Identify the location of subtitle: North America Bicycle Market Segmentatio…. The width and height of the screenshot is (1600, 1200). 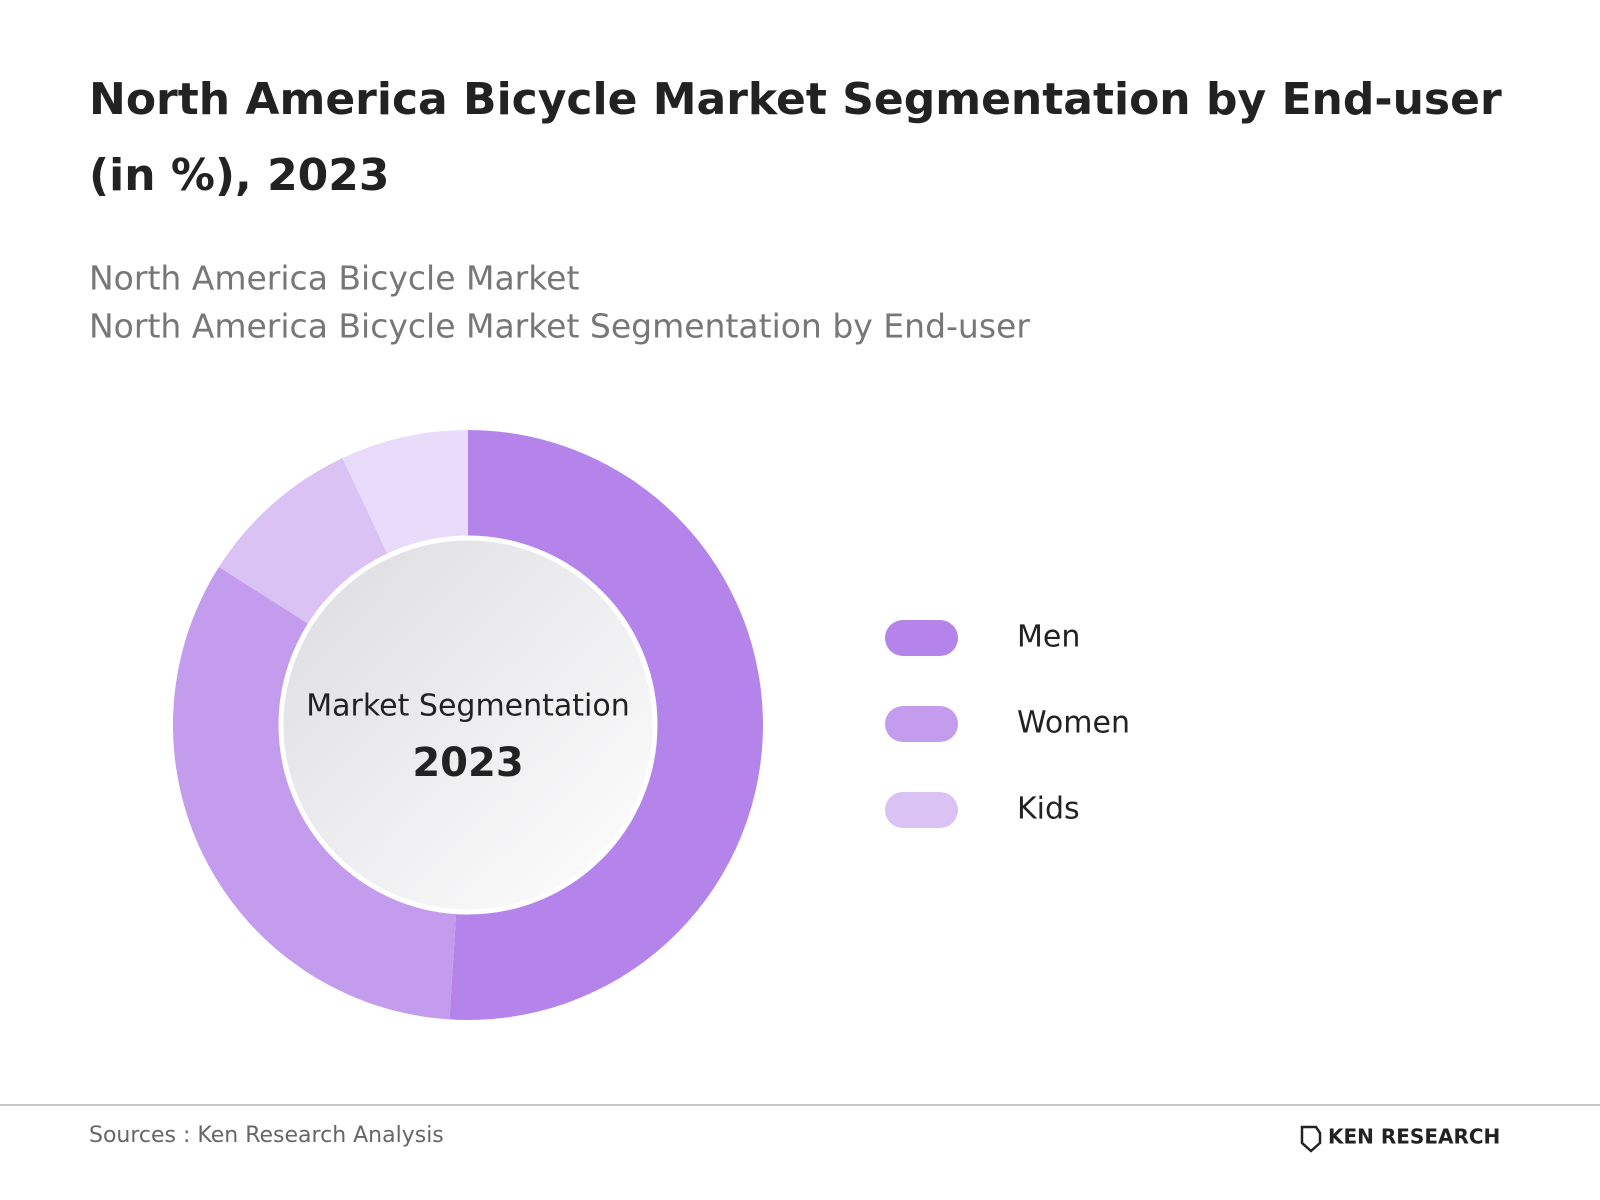
(559, 326).